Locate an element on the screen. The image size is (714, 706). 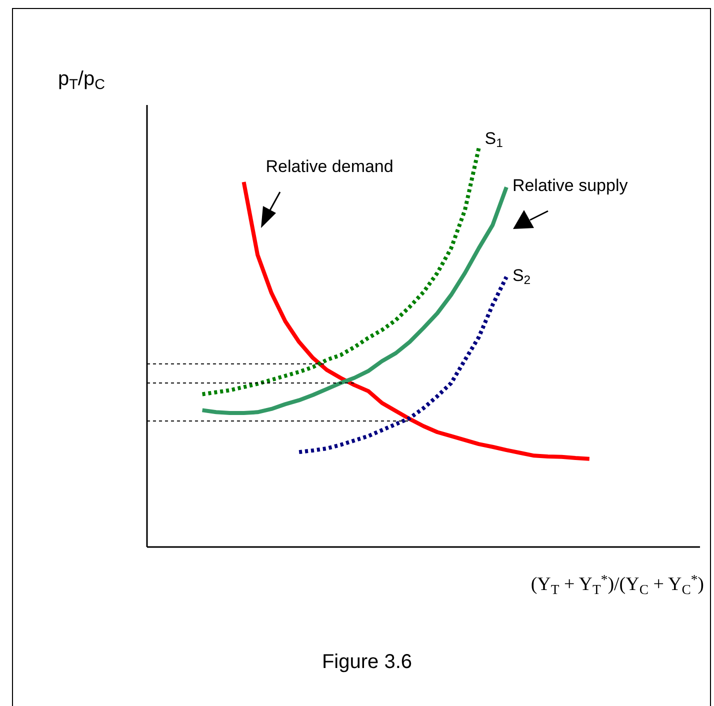
series-label: S$_{1}$ is located at coordinates (494, 139).